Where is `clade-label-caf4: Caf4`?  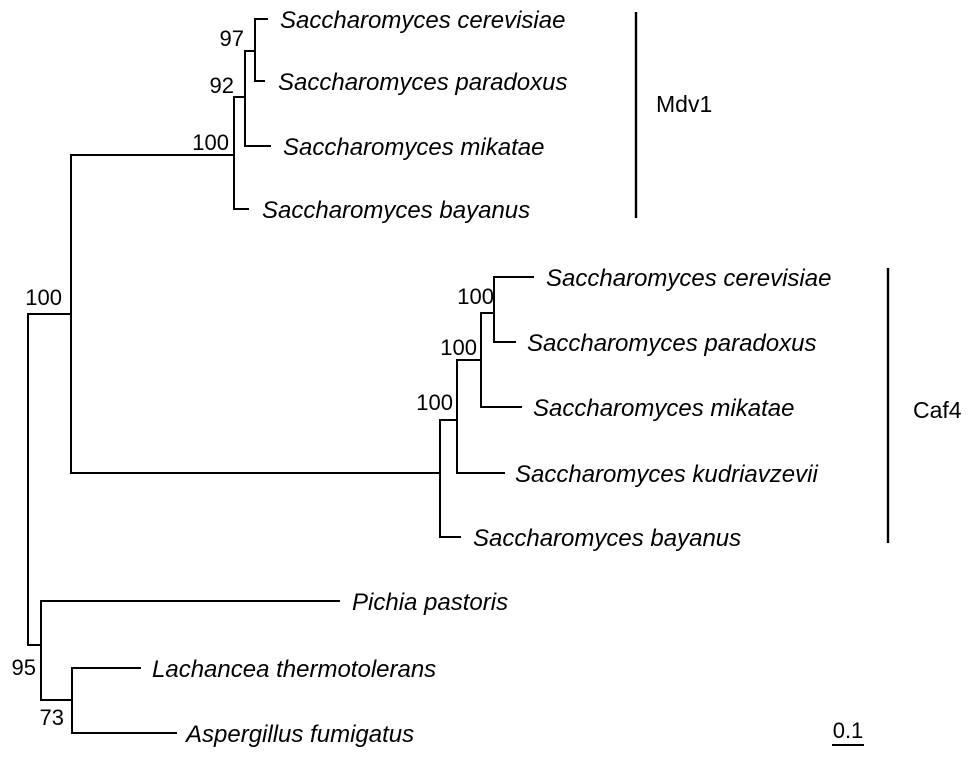
clade-label-caf4: Caf4 is located at coordinates (937, 410).